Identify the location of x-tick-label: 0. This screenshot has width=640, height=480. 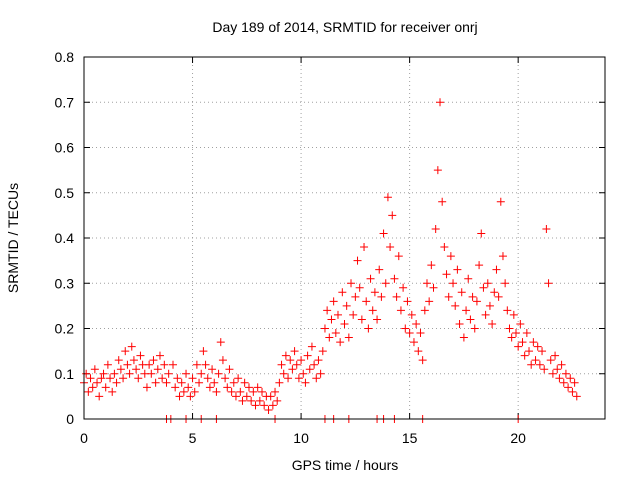
(84, 438).